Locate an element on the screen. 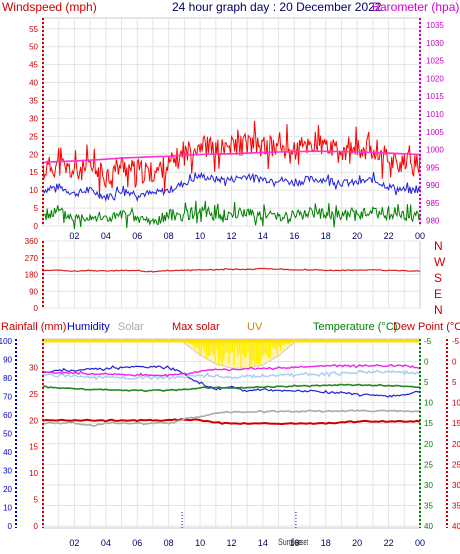 The width and height of the screenshot is (460, 554). humidity-tick-label: 10 is located at coordinates (7, 508).